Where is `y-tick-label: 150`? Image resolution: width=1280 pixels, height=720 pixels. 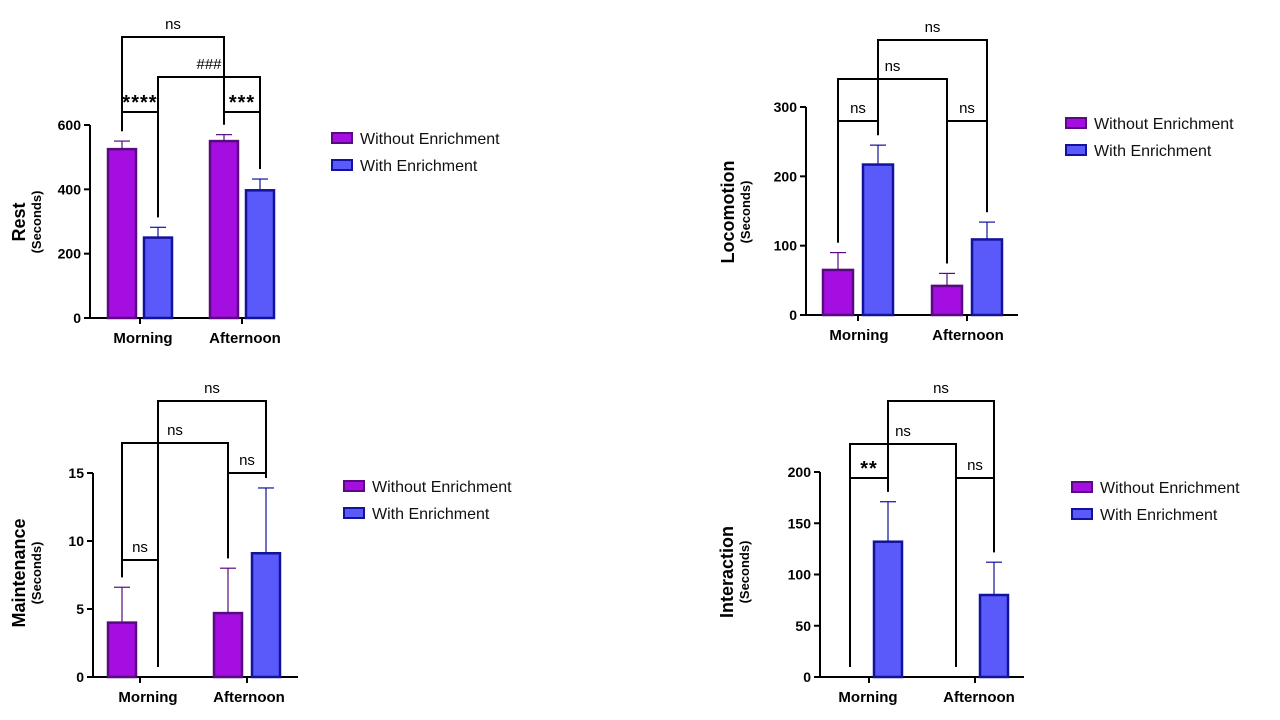 y-tick-label: 150 is located at coordinates (800, 523).